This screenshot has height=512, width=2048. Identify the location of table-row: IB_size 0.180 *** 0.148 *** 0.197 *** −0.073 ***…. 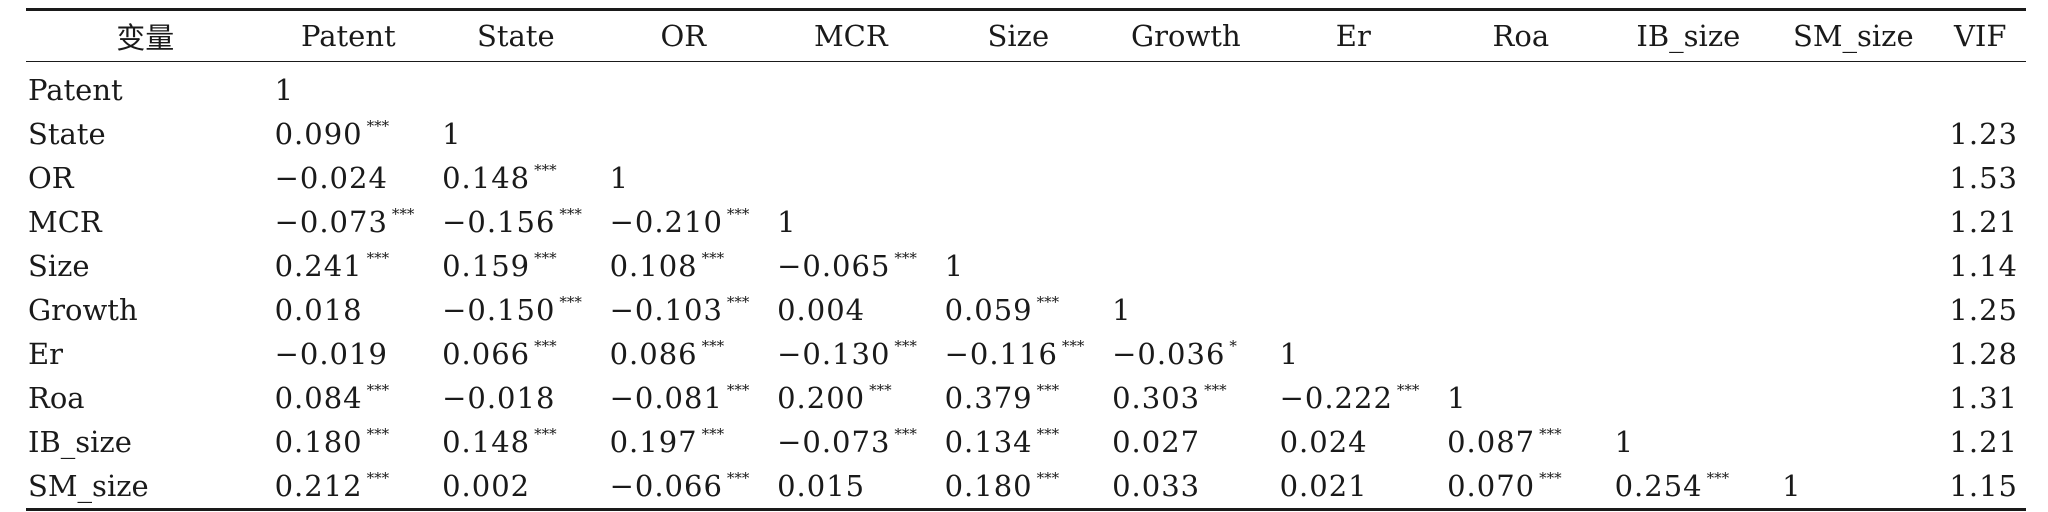
(1026, 442).